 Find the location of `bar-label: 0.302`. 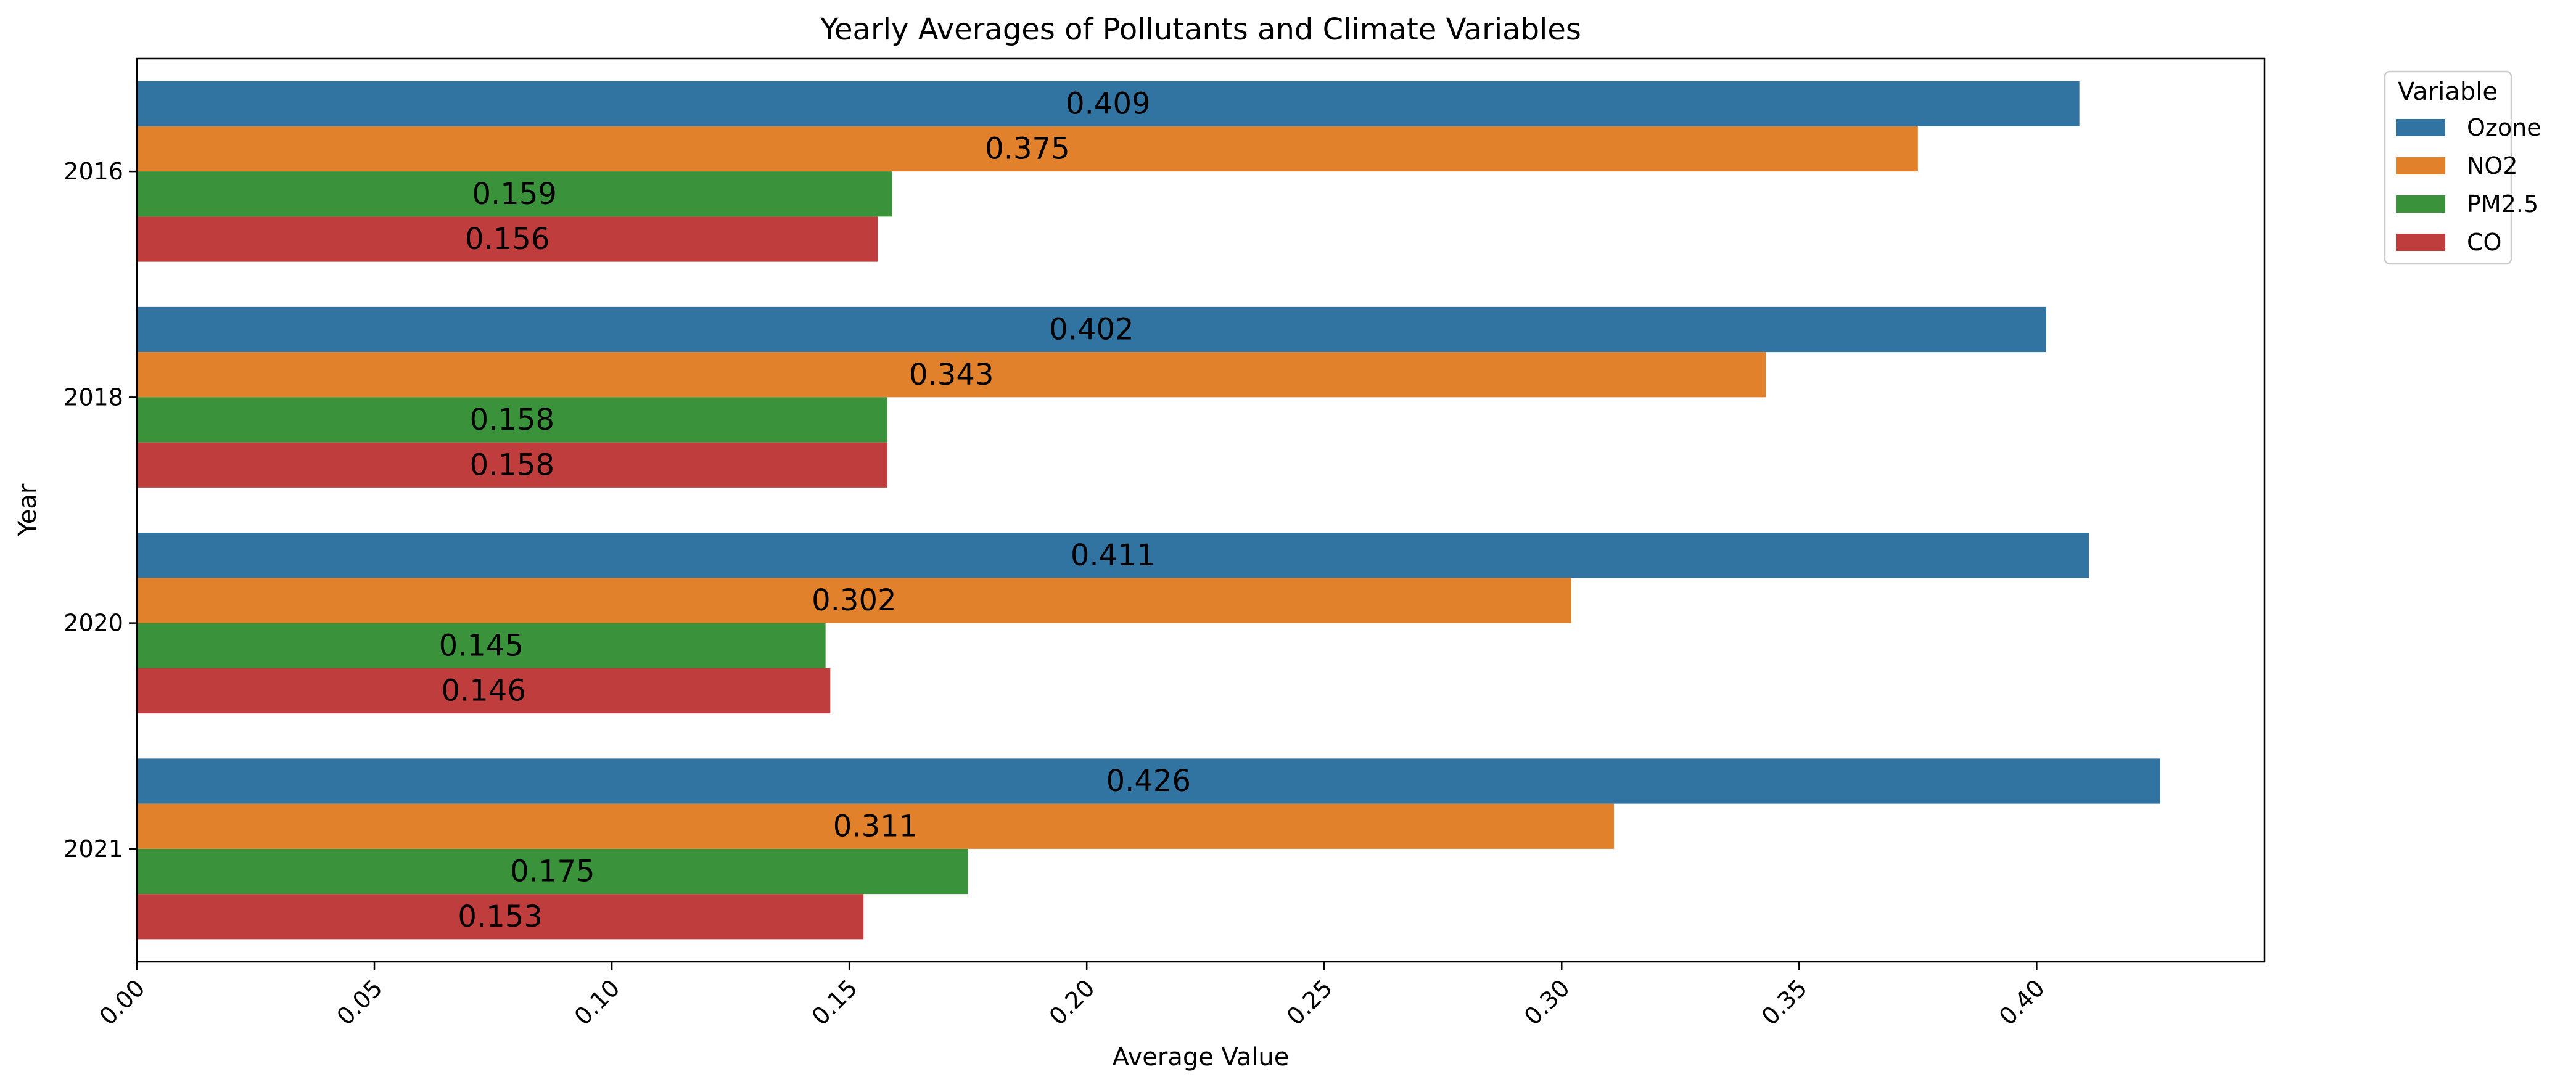

bar-label: 0.302 is located at coordinates (854, 600).